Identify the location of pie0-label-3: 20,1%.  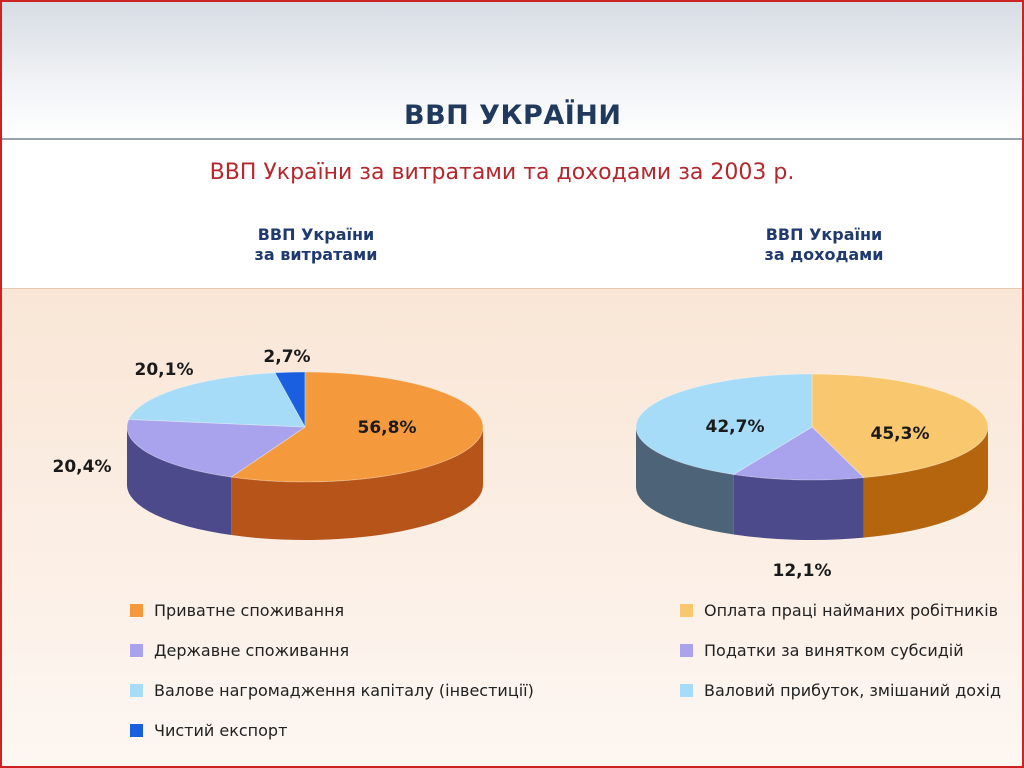
(164, 370).